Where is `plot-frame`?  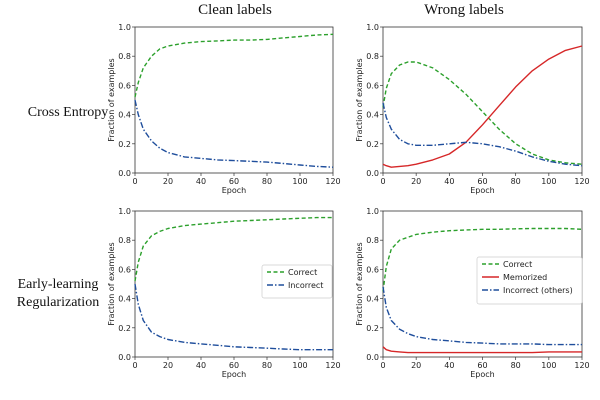
plot-frame is located at coordinates (482, 100).